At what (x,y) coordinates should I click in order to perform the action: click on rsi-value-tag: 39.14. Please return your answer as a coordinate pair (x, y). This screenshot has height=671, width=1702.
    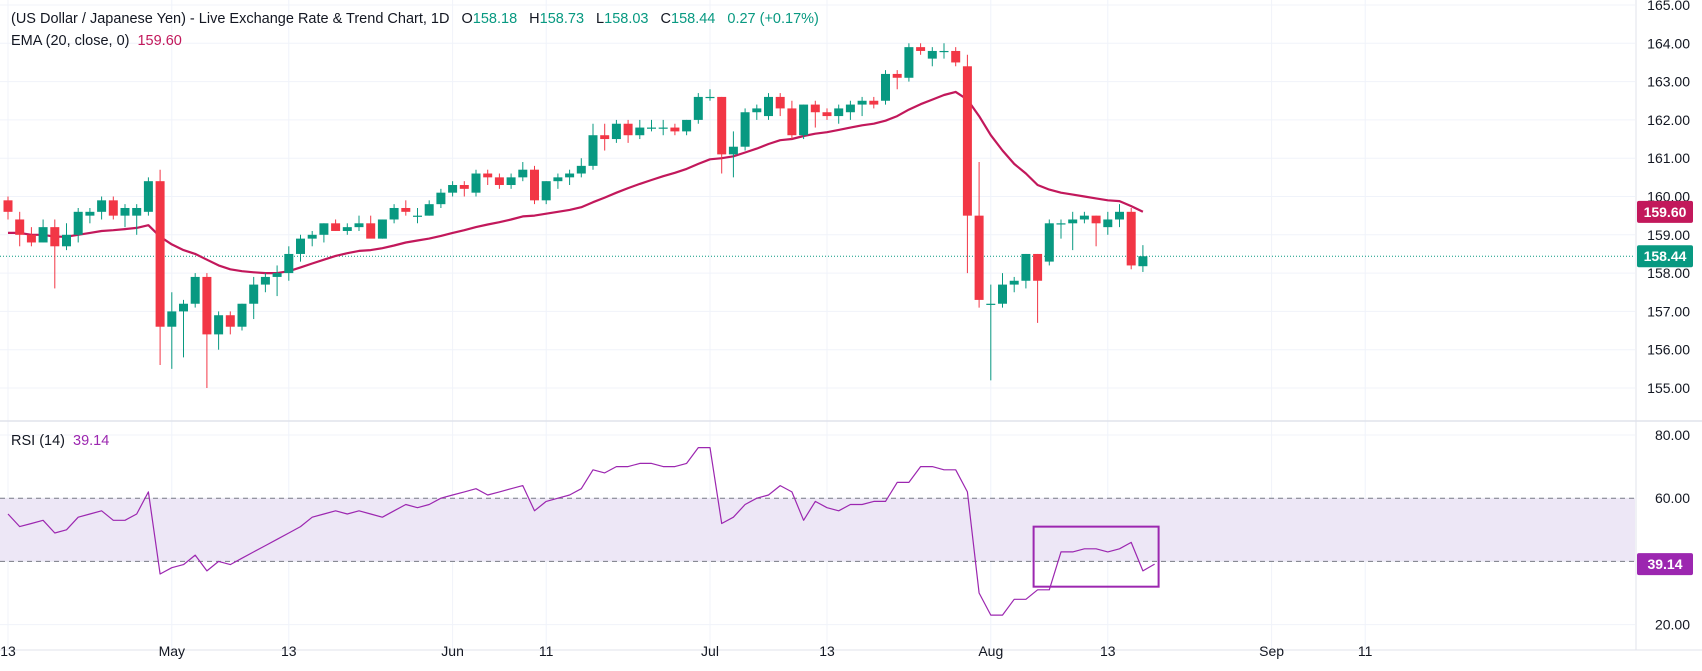
    Looking at the image, I should click on (1665, 564).